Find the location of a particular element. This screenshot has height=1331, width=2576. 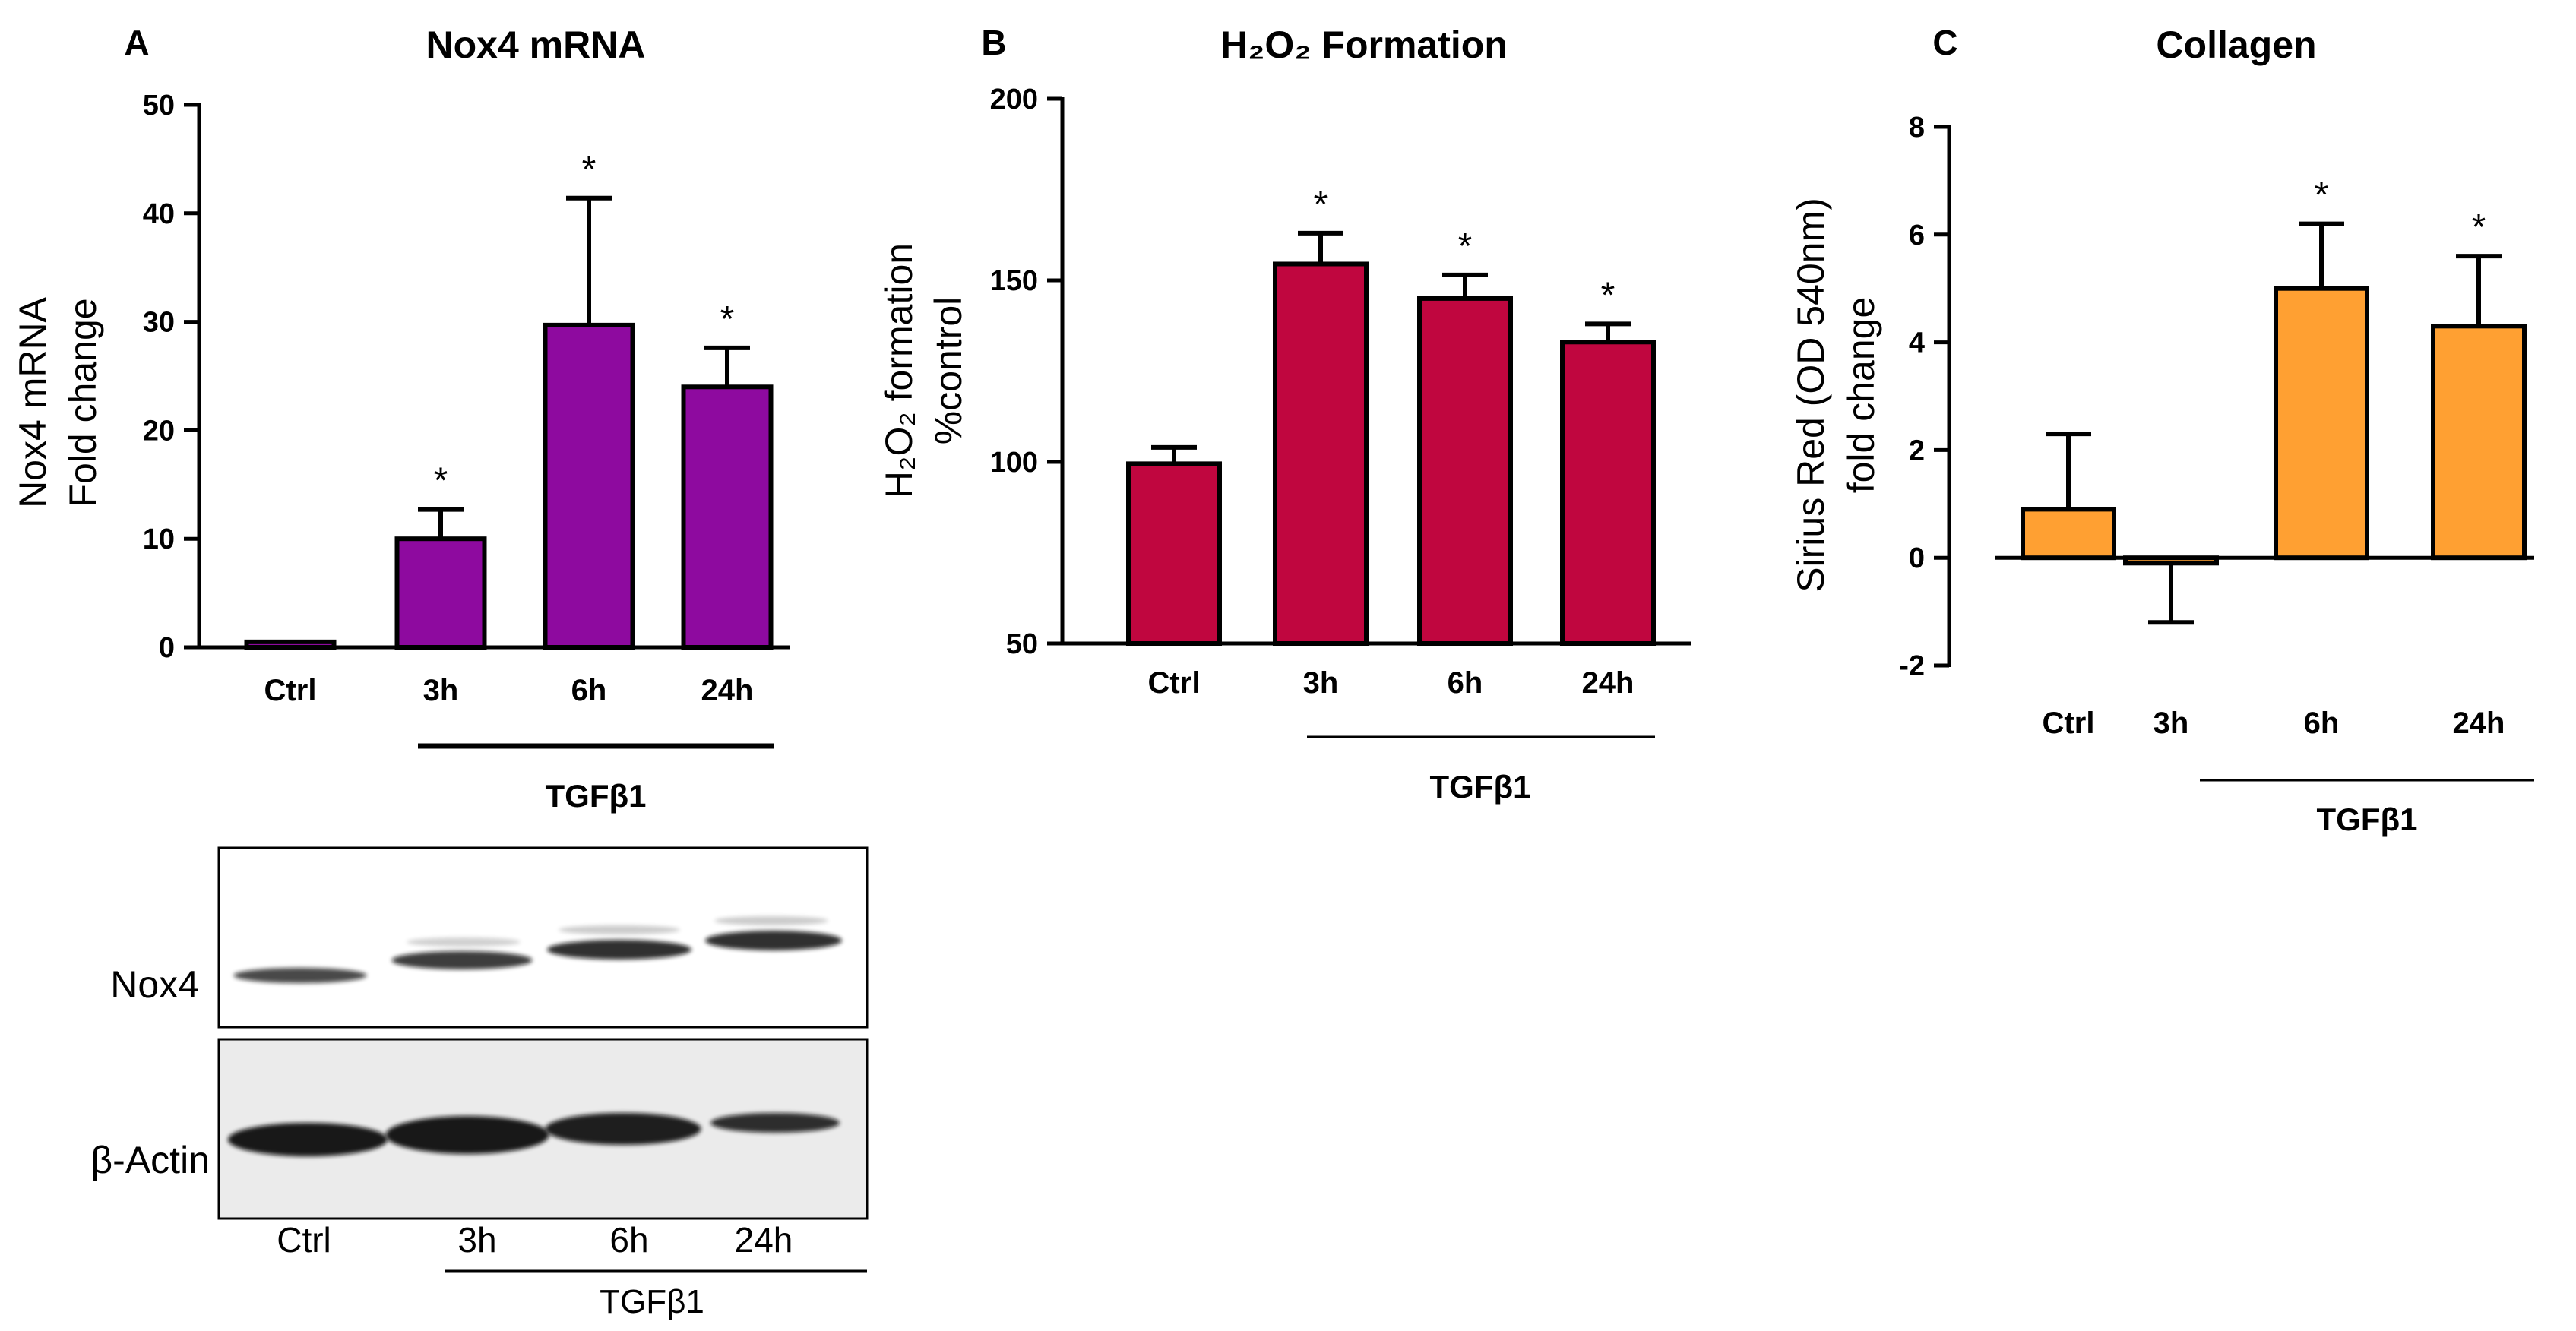

panel-a-letter: A is located at coordinates (136, 42).